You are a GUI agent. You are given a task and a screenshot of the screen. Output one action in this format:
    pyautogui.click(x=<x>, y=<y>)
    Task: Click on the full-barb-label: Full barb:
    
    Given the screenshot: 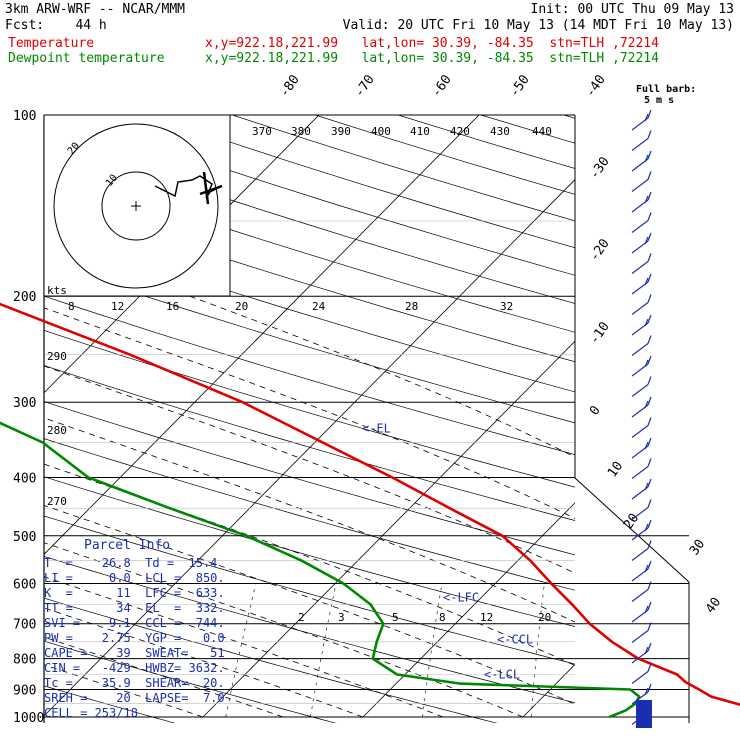 What is the action you would take?
    pyautogui.click(x=666, y=89)
    